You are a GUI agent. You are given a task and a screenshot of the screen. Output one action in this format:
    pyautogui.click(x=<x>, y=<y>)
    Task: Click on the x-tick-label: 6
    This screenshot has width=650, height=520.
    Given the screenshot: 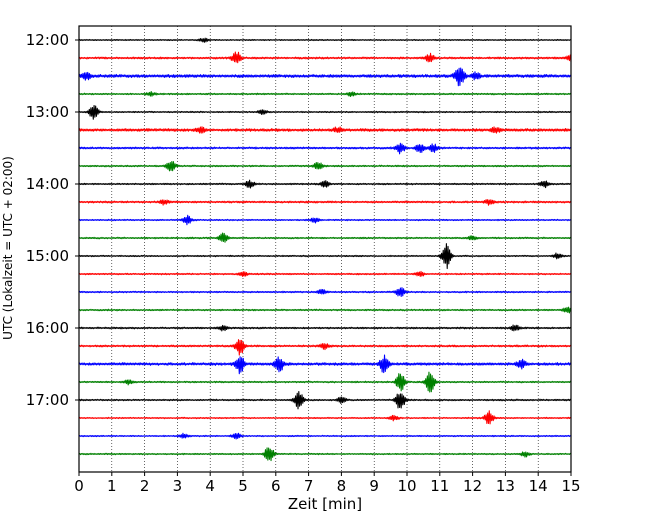 What is the action you would take?
    pyautogui.click(x=276, y=486)
    